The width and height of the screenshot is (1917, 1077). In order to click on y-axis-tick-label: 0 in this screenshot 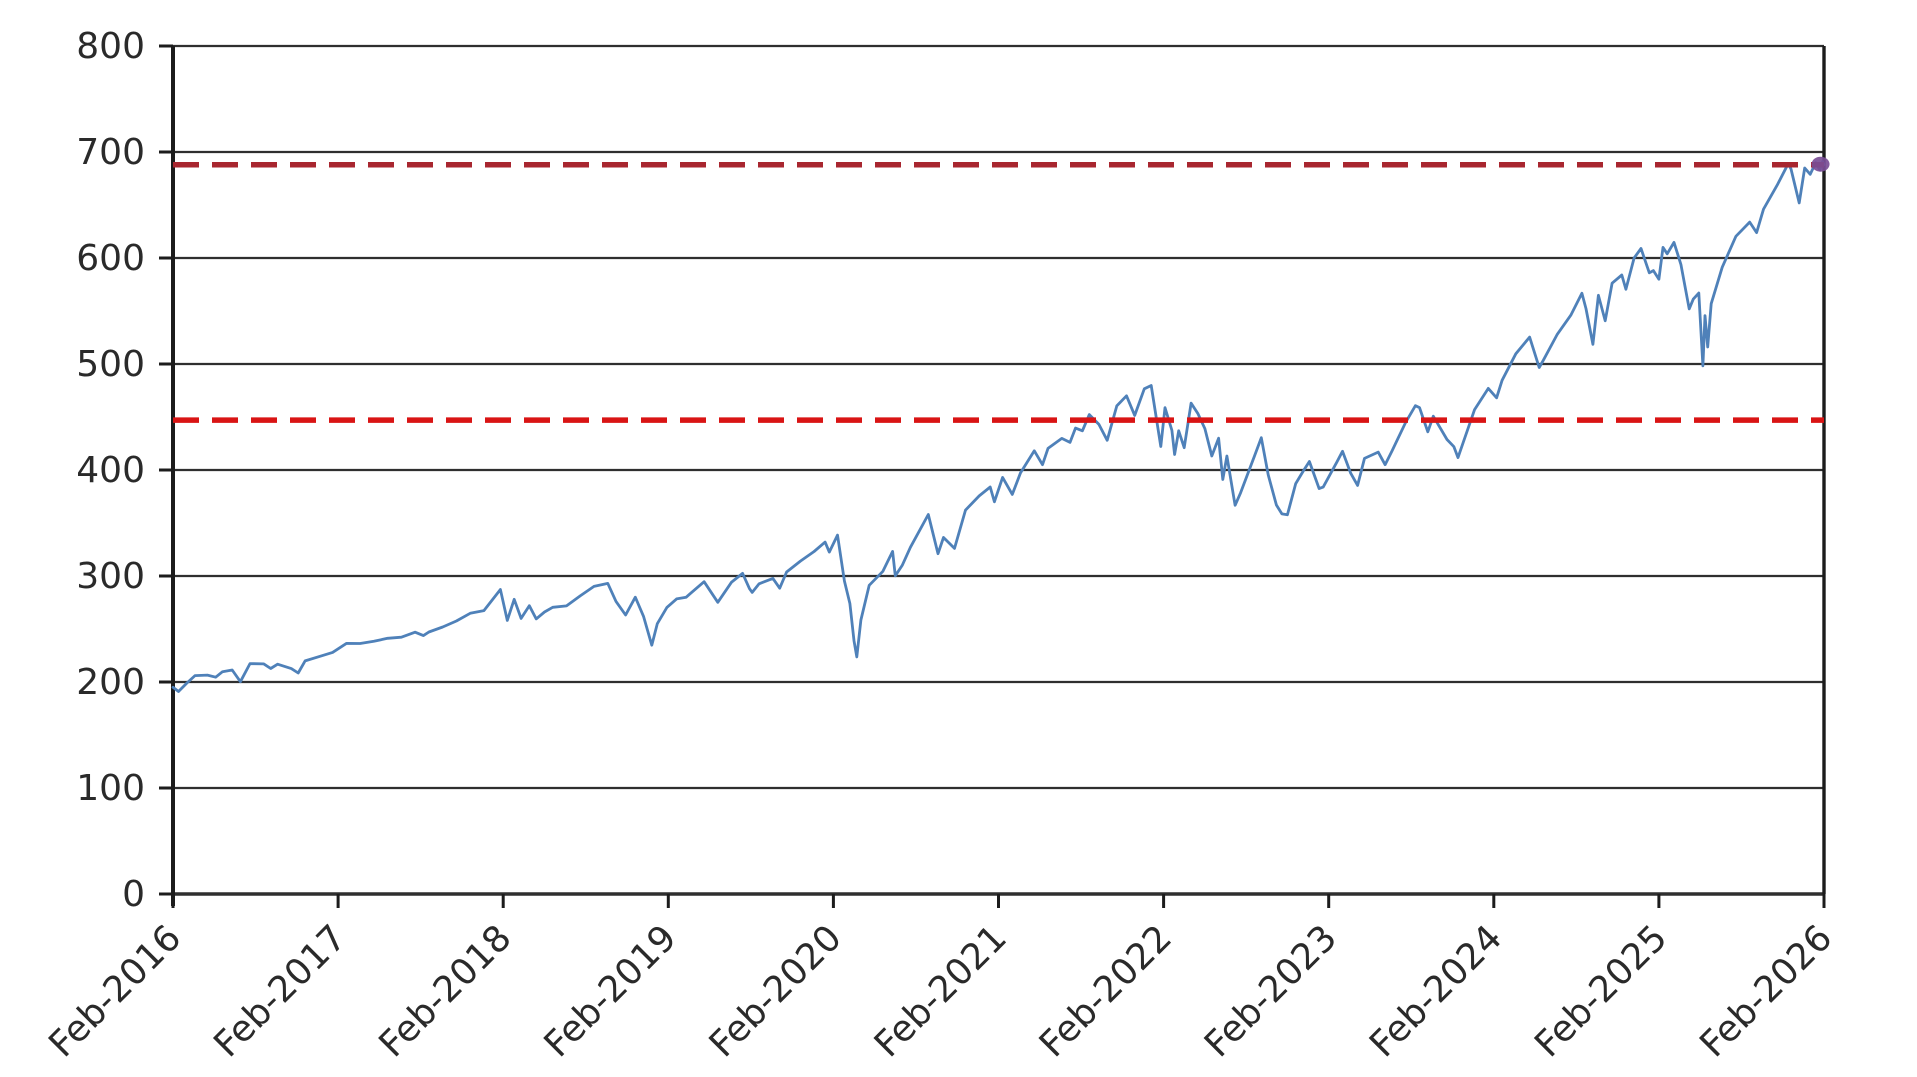, I will do `click(133, 894)`.